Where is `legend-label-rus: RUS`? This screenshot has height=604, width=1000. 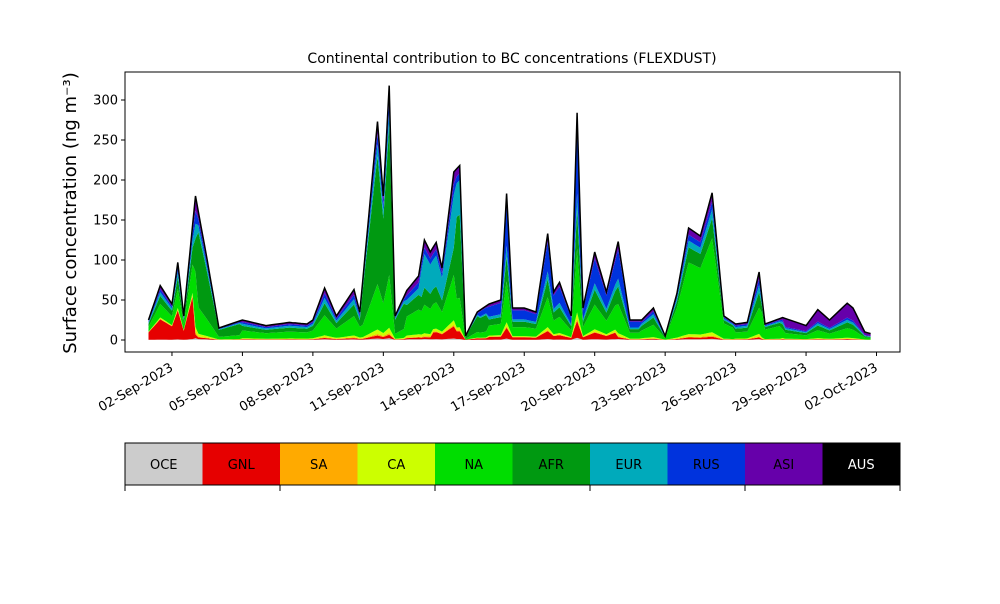
legend-label-rus: RUS is located at coordinates (706, 465).